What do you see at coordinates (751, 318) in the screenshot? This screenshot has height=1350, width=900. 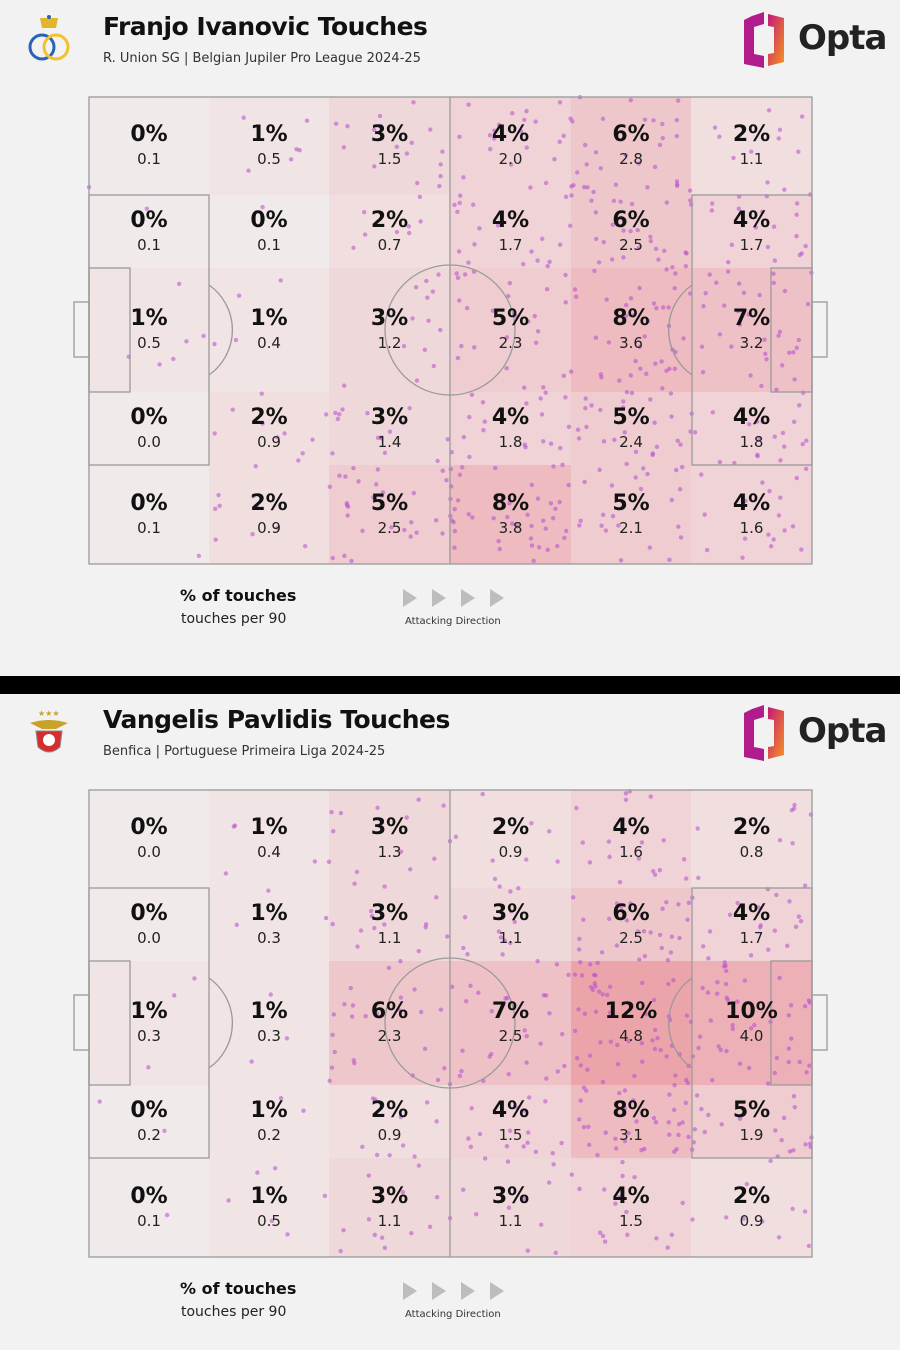 I see `zone-pct: 7%` at bounding box center [751, 318].